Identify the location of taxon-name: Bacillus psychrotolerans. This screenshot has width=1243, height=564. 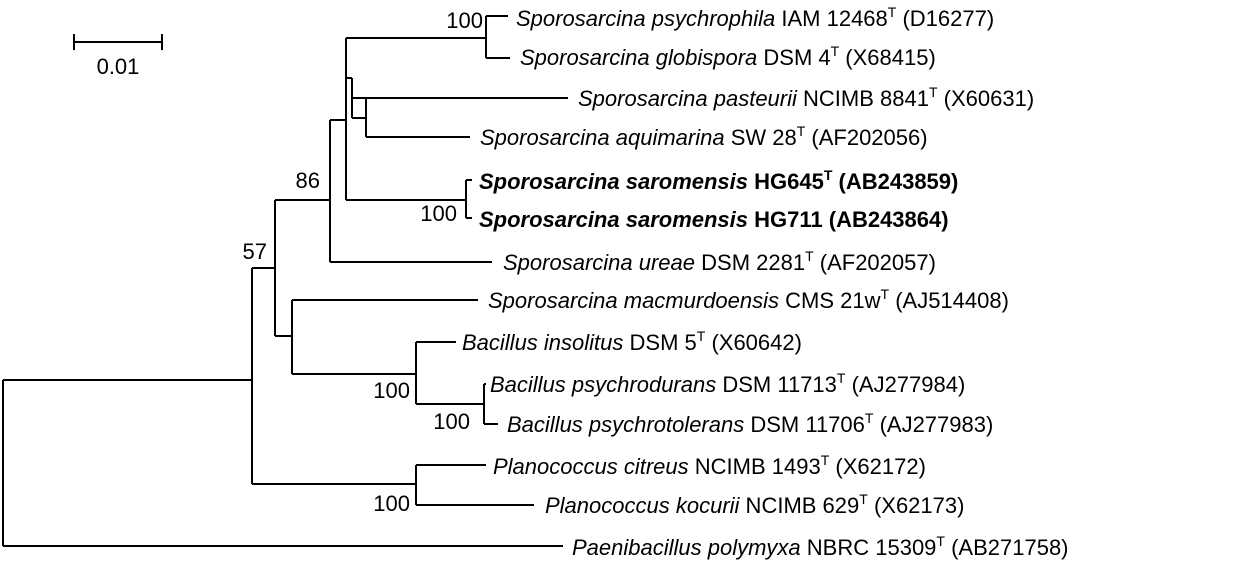
(625, 424).